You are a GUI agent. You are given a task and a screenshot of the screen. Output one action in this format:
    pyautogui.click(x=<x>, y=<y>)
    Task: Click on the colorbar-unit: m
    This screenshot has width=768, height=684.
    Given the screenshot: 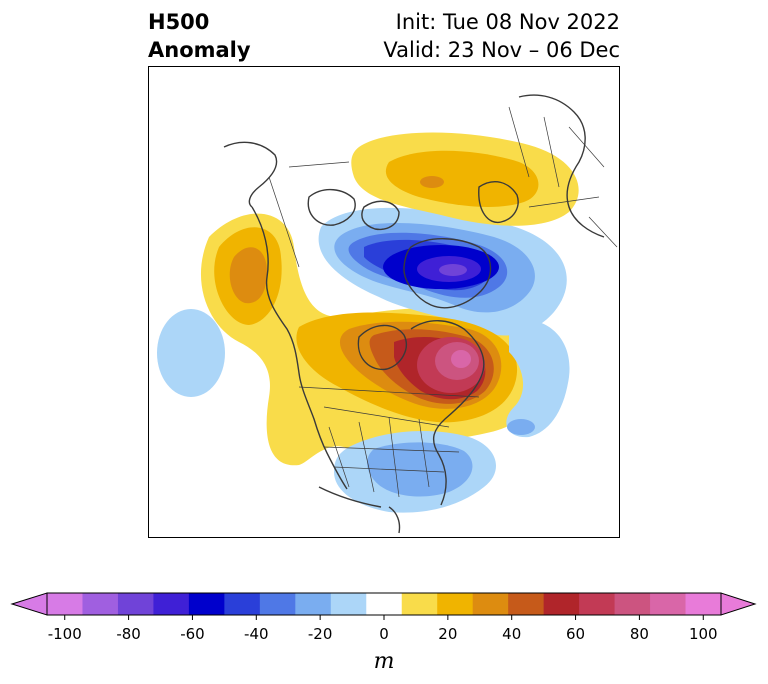 What is the action you would take?
    pyautogui.click(x=384, y=661)
    